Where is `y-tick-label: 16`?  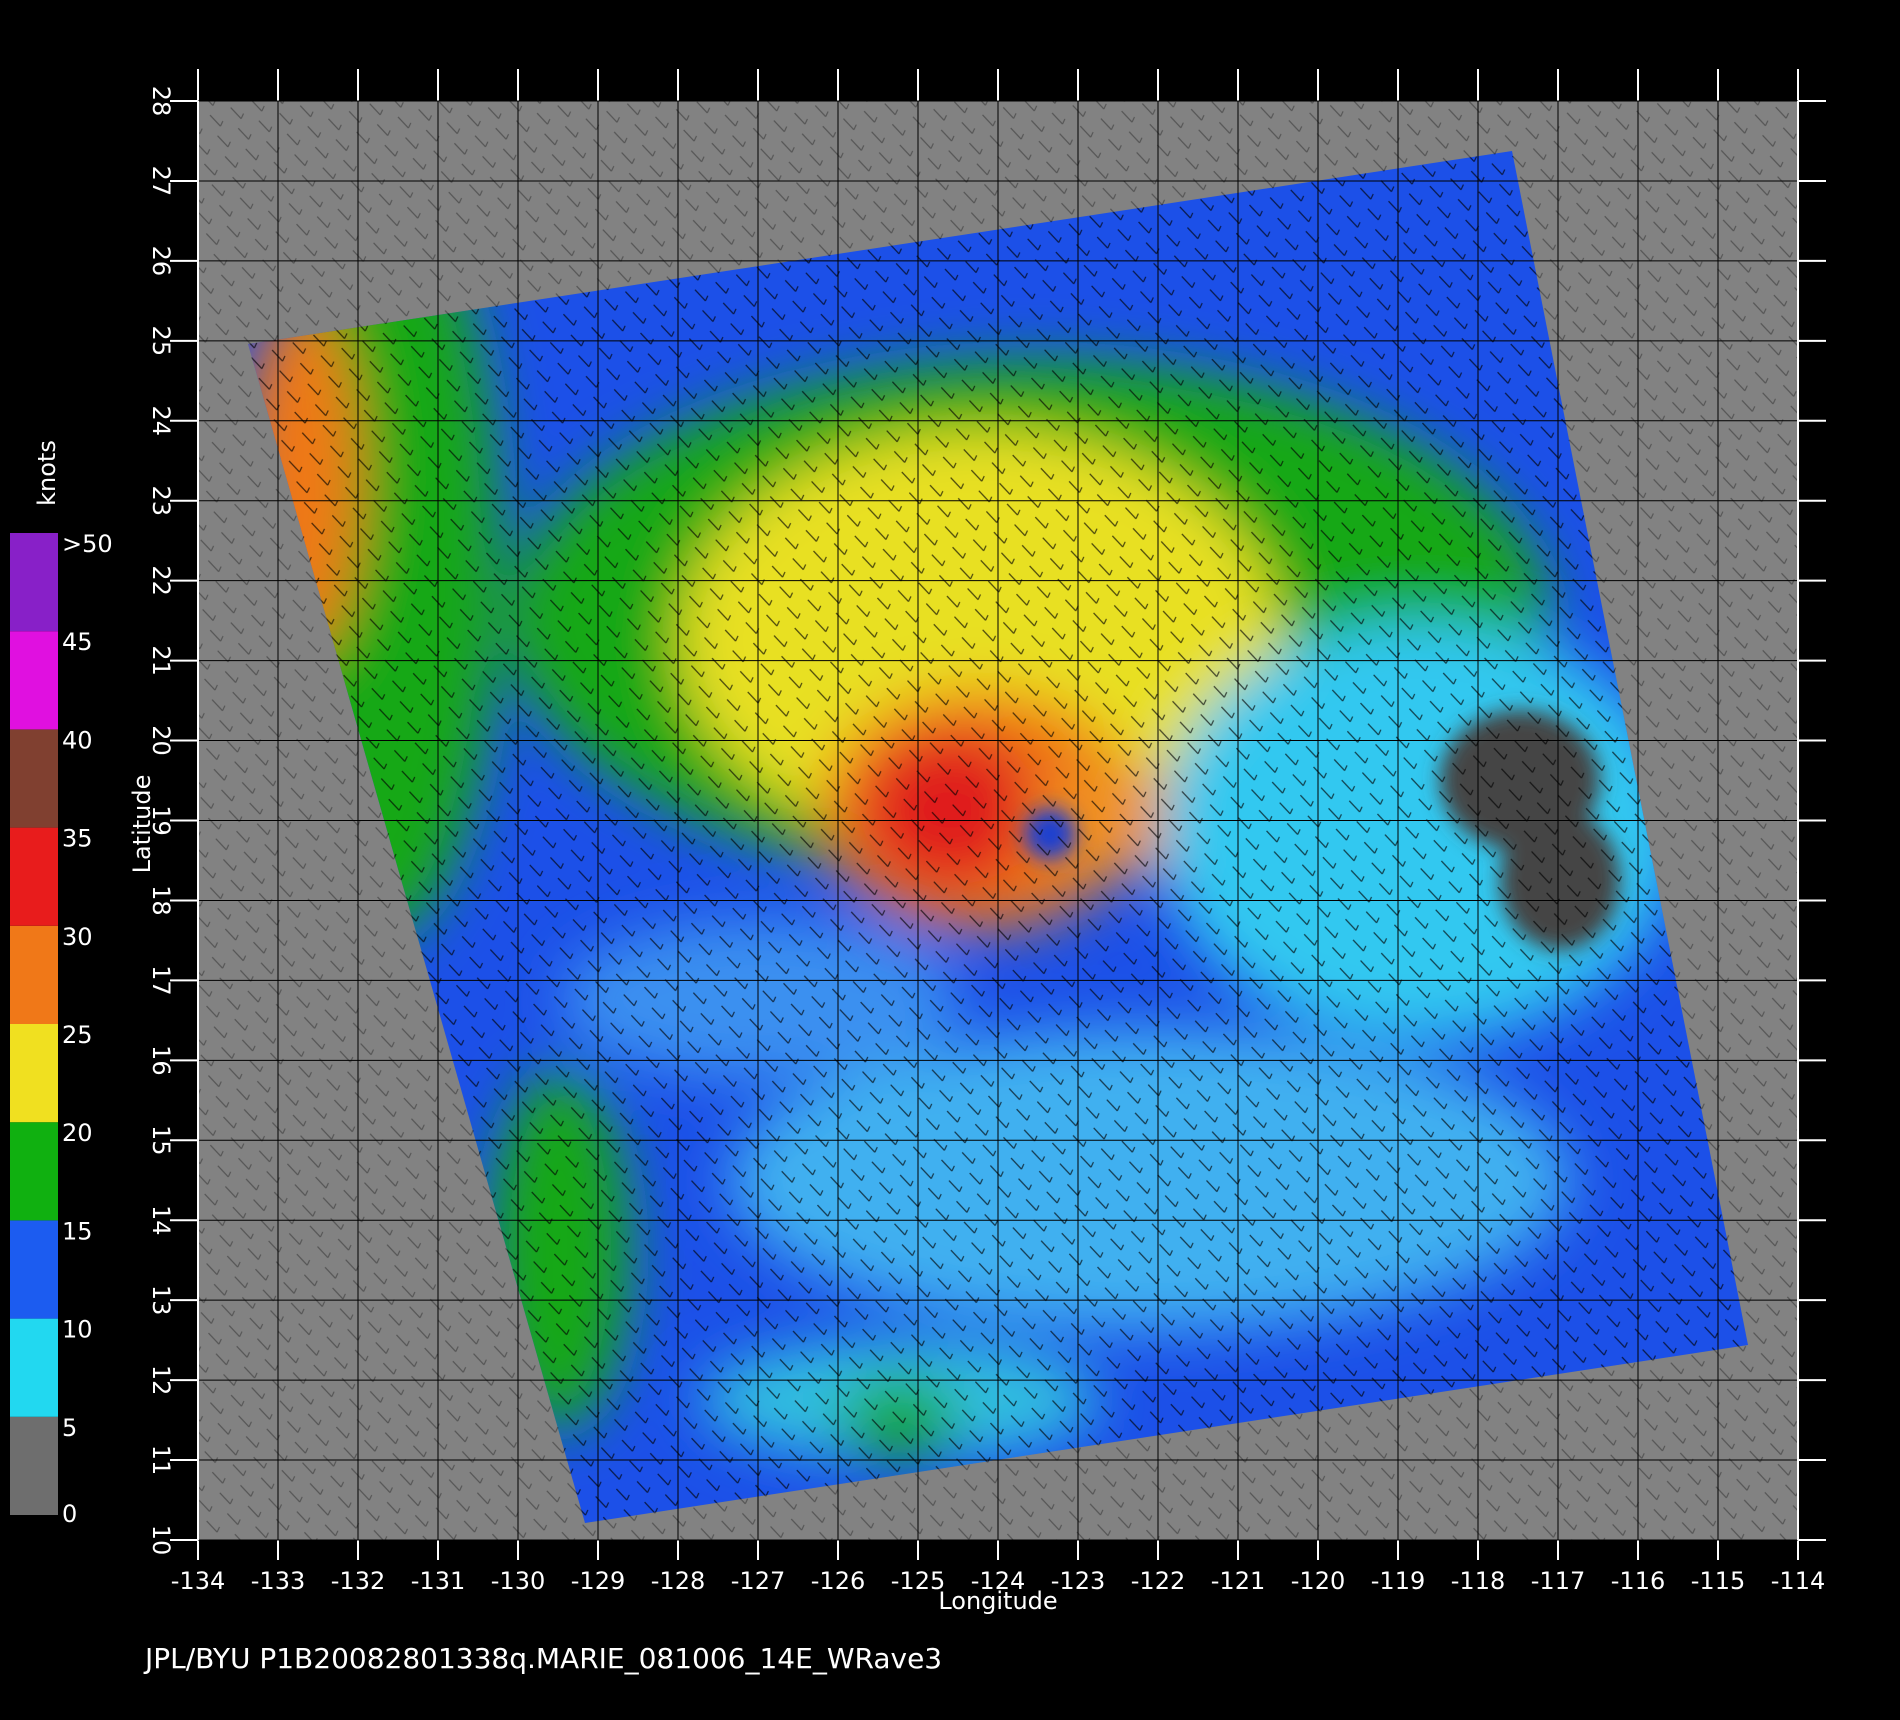 y-tick-label: 16 is located at coordinates (161, 1060).